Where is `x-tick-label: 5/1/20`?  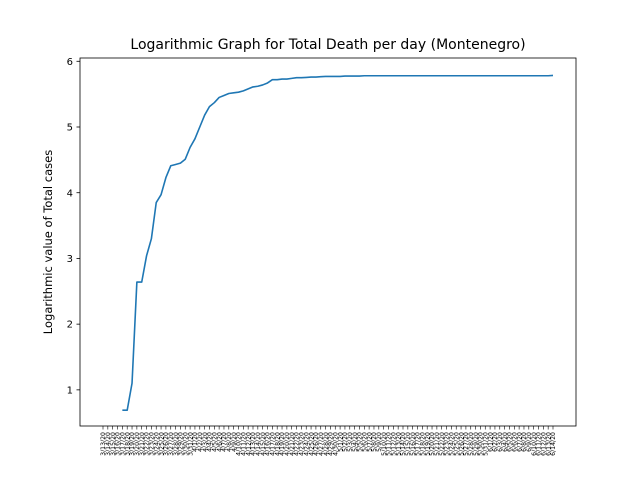 x-tick-label: 5/1/20 is located at coordinates (340, 442).